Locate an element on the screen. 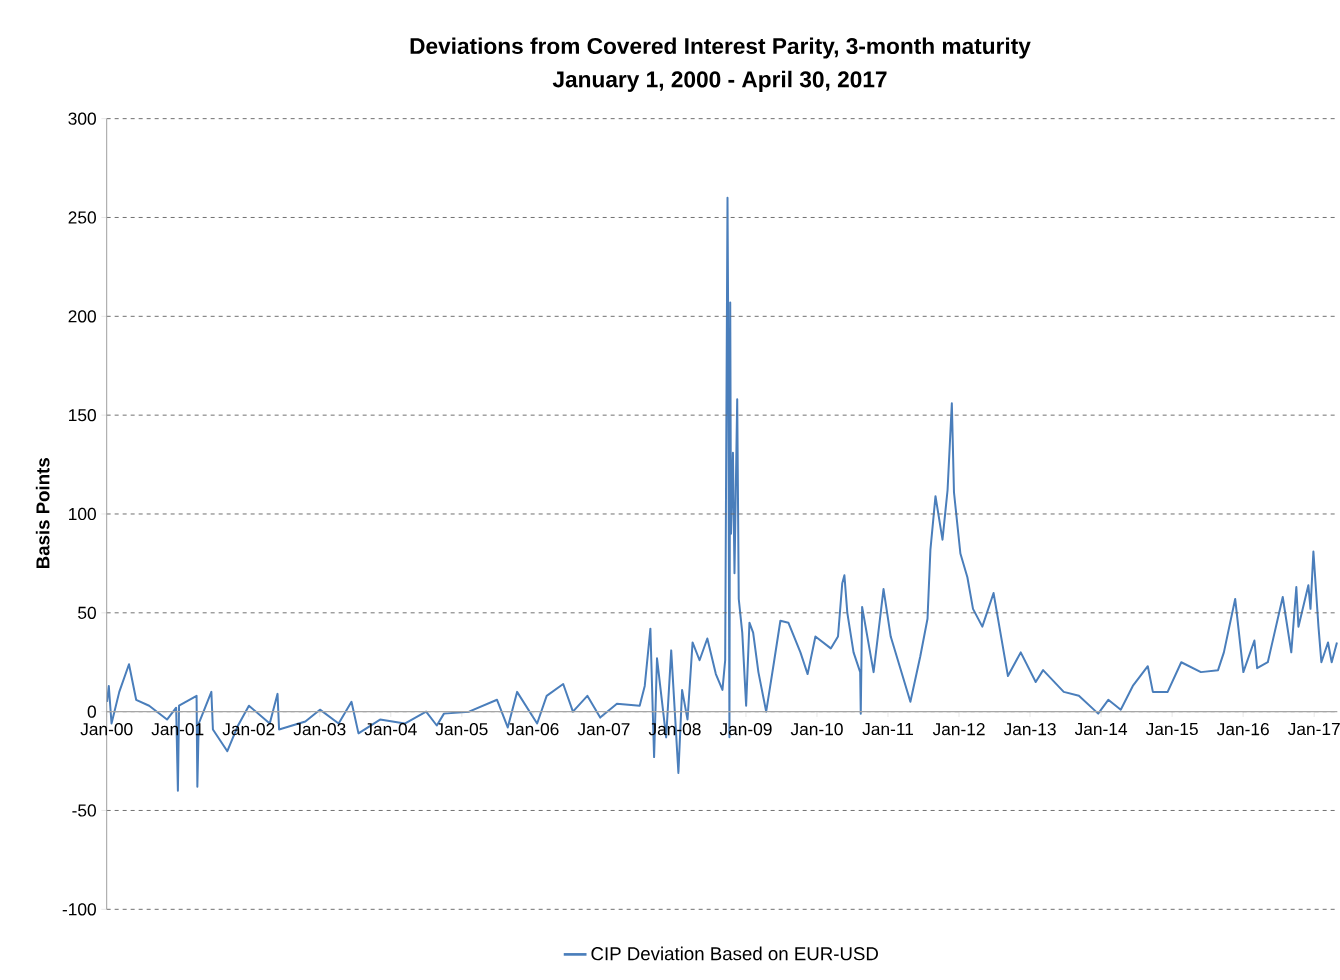  x-tick-label: Jan-07 is located at coordinates (603, 729).